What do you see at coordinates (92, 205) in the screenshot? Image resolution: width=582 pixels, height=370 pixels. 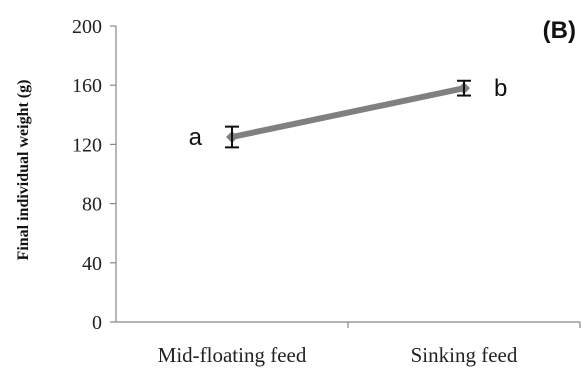 I see `y-tick-label: 80` at bounding box center [92, 205].